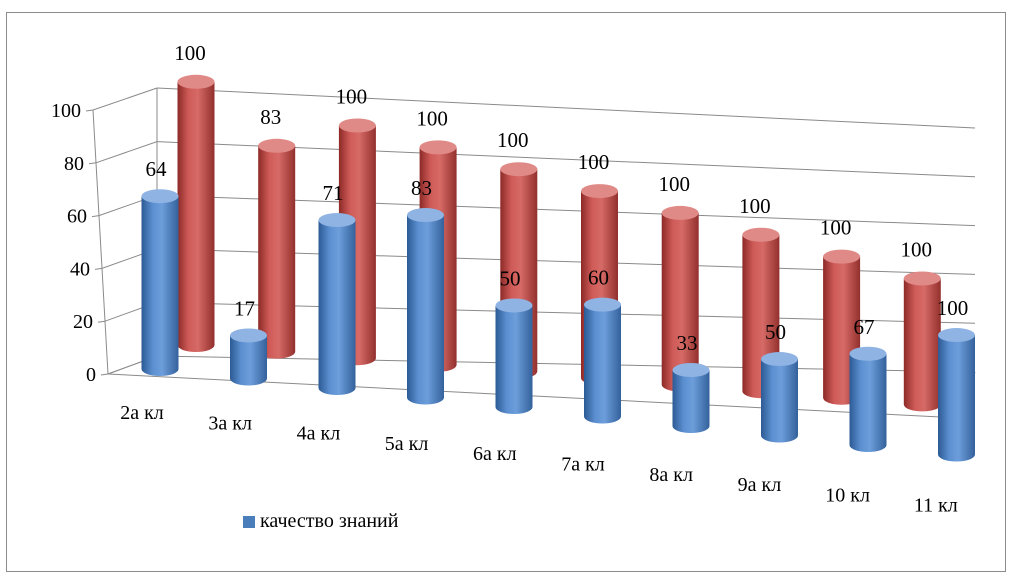 This screenshot has width=1009, height=576. Describe the element at coordinates (583, 465) in the screenshot. I see `x-category-label: 7а кл` at that location.